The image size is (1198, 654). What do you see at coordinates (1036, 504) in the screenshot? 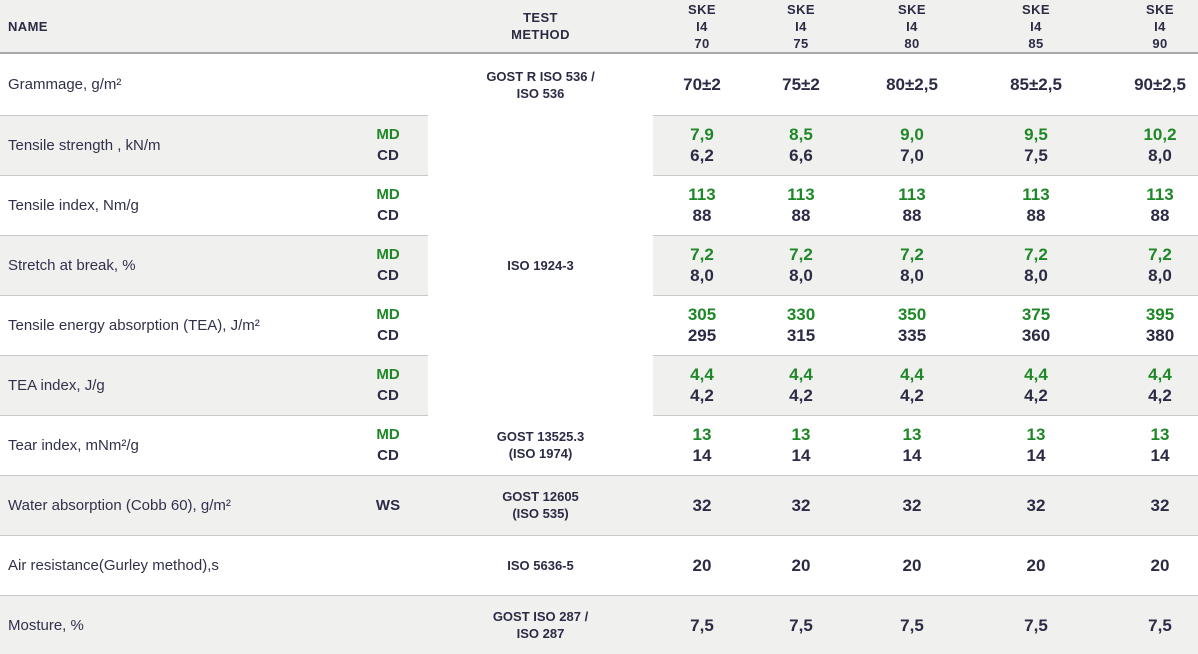
I see `value-cell: 32` at bounding box center [1036, 504].